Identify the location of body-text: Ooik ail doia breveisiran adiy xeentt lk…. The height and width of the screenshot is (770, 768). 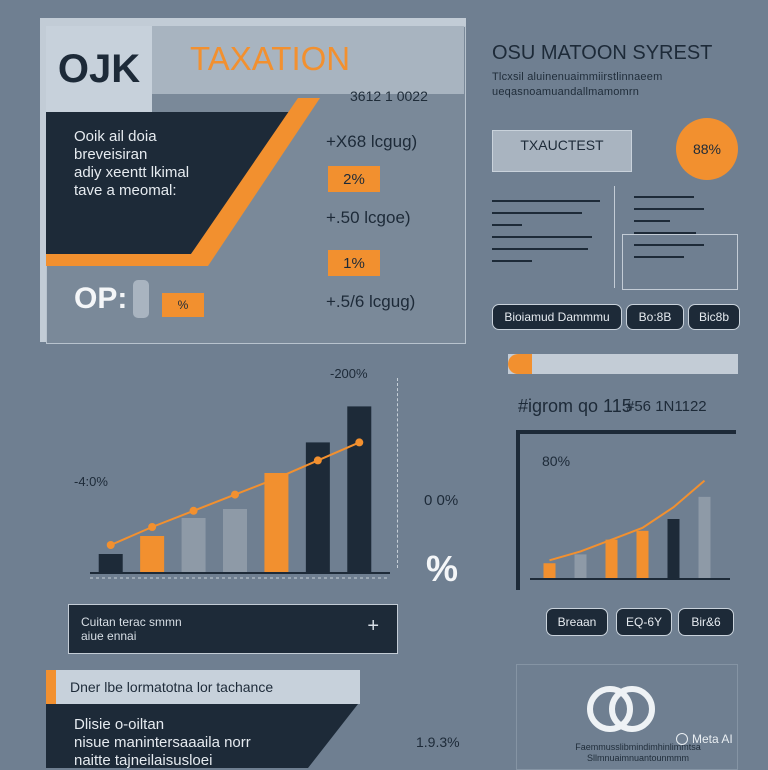
(131, 164).